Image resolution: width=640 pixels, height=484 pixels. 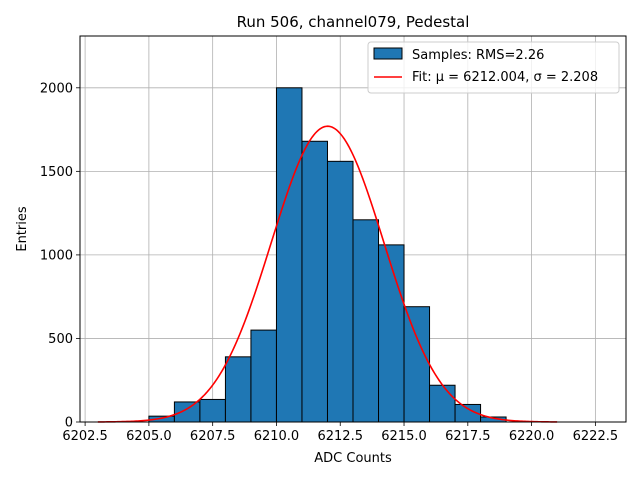 What do you see at coordinates (56, 172) in the screenshot?
I see `y-tick-label: 1500` at bounding box center [56, 172].